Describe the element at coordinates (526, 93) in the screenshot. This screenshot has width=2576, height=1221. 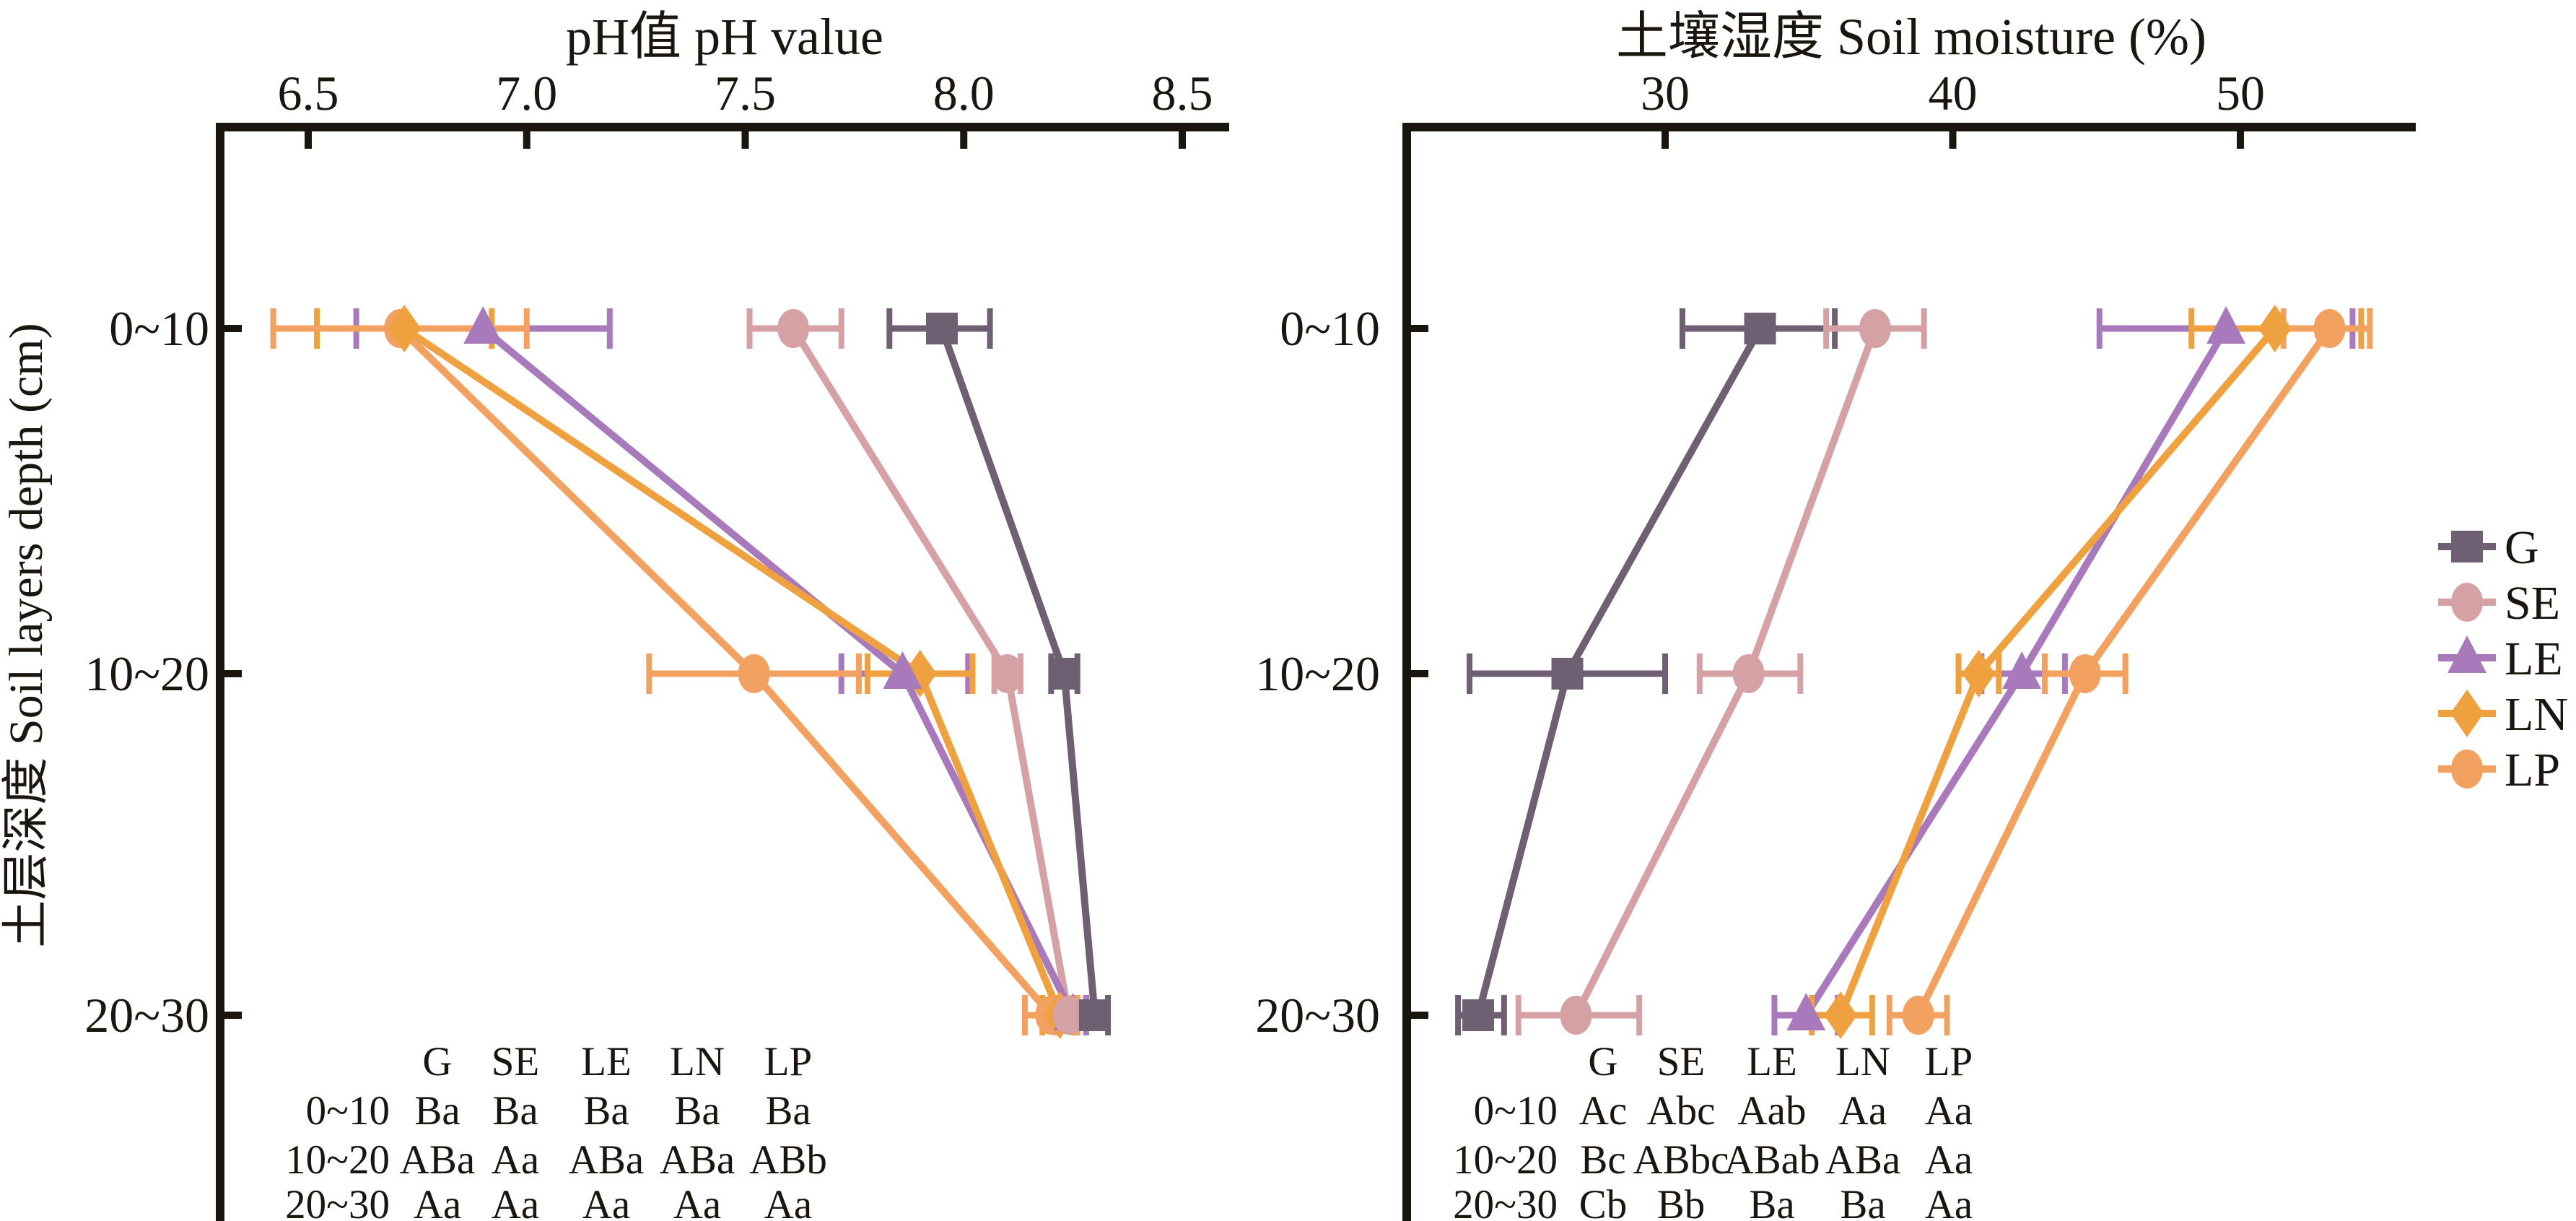
I see `x-tick-label: 7.0` at that location.